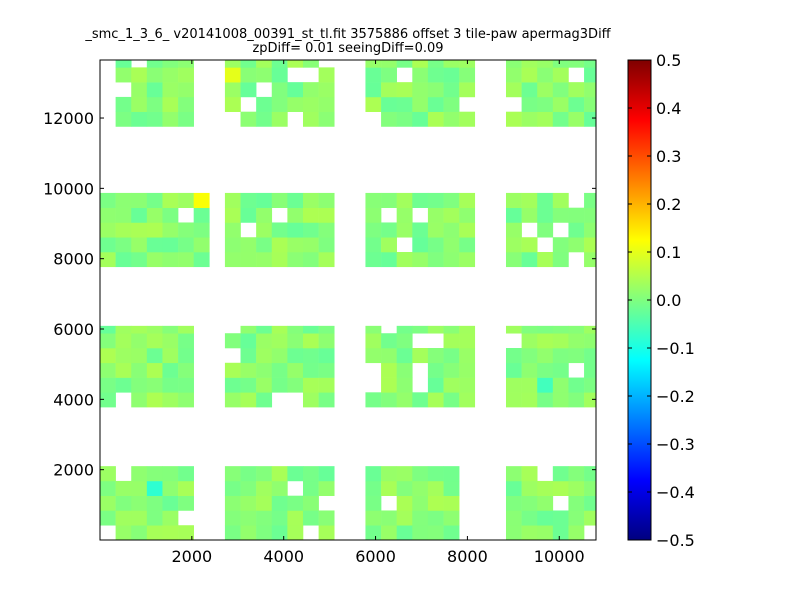 This screenshot has height=600, width=800. Describe the element at coordinates (375, 556) in the screenshot. I see `x-tick-label: 6000` at that location.